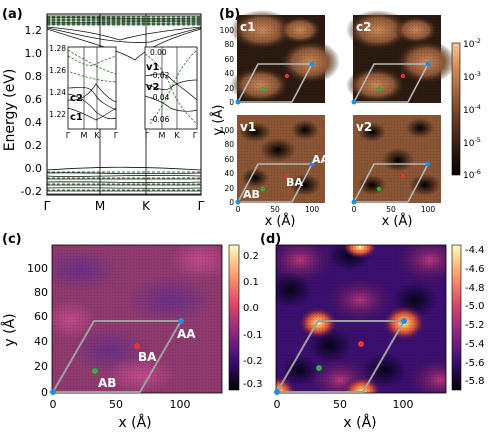 The image size is (494, 438). Describe the element at coordinates (53, 404) in the screenshot. I see `panel-c-xtick: 0` at that location.